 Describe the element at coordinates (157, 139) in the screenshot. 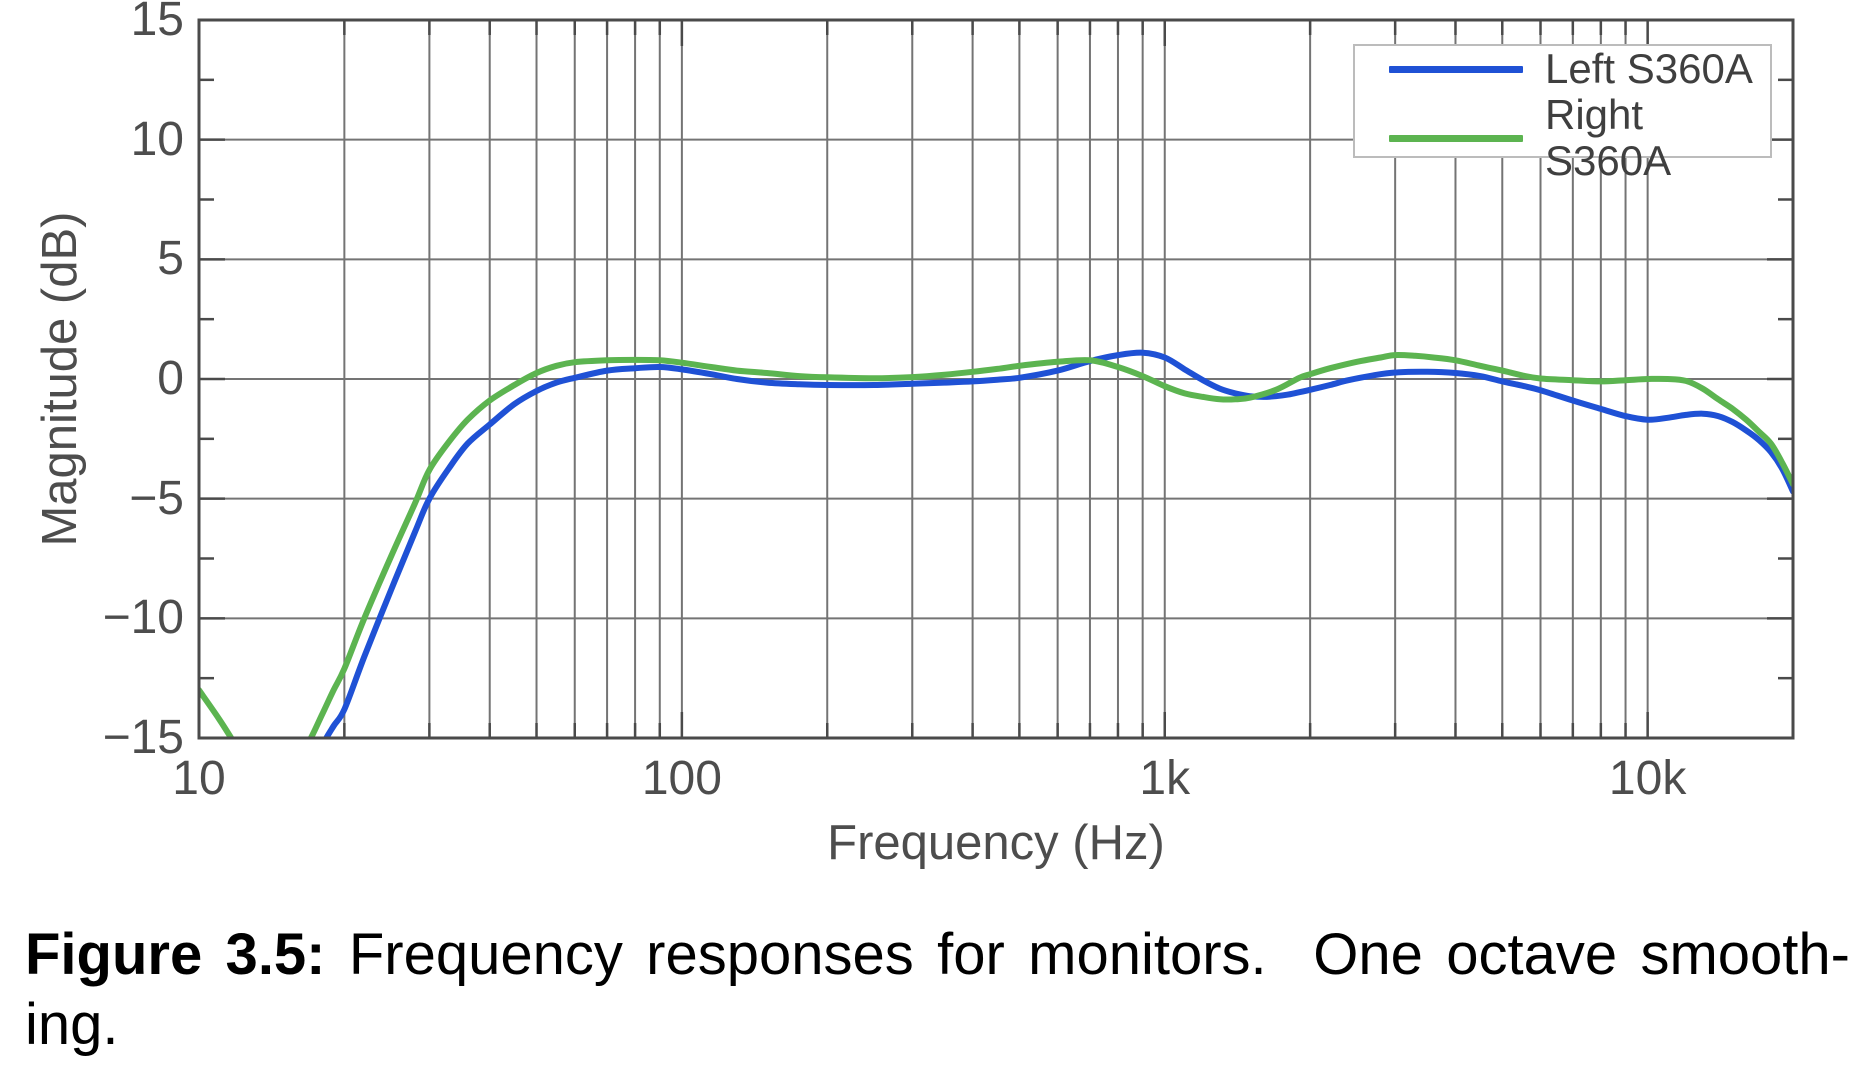

I see `y-tick-label-10: 10` at that location.